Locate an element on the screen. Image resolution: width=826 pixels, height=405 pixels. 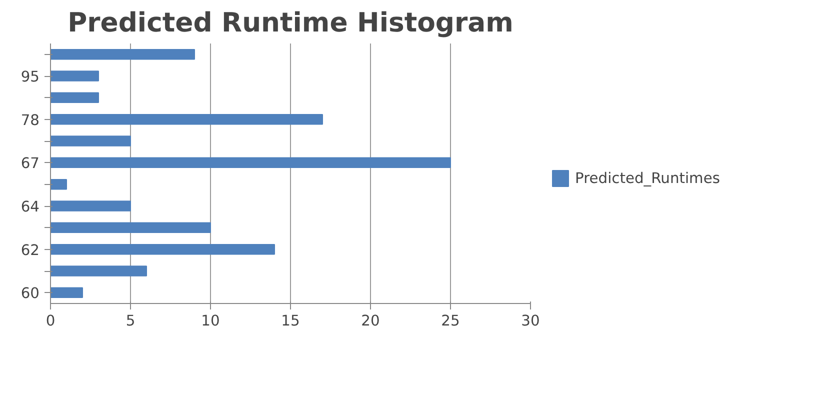
x-tick-label: 20 is located at coordinates (370, 321).